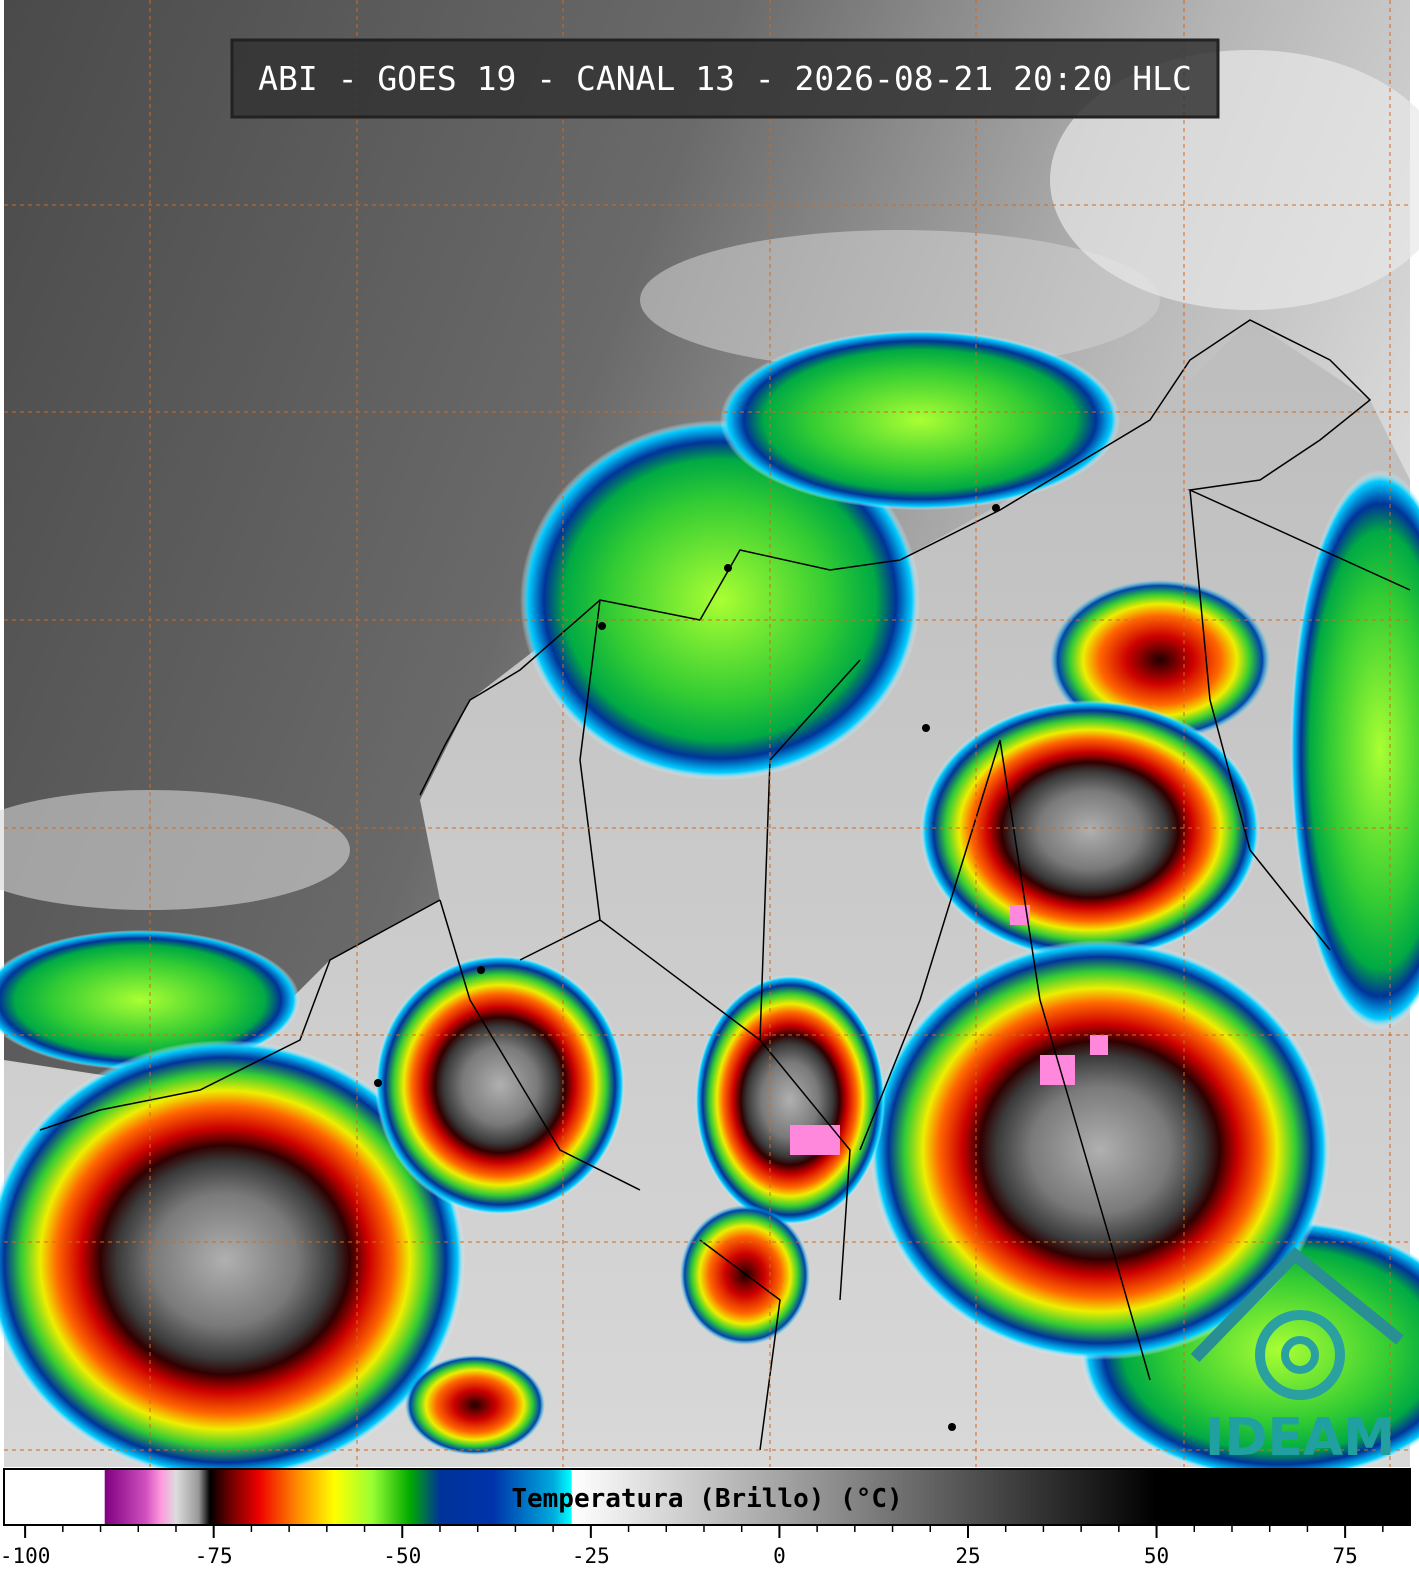 The image size is (1419, 1577). I want to click on tick-label: -50, so click(402, 1556).